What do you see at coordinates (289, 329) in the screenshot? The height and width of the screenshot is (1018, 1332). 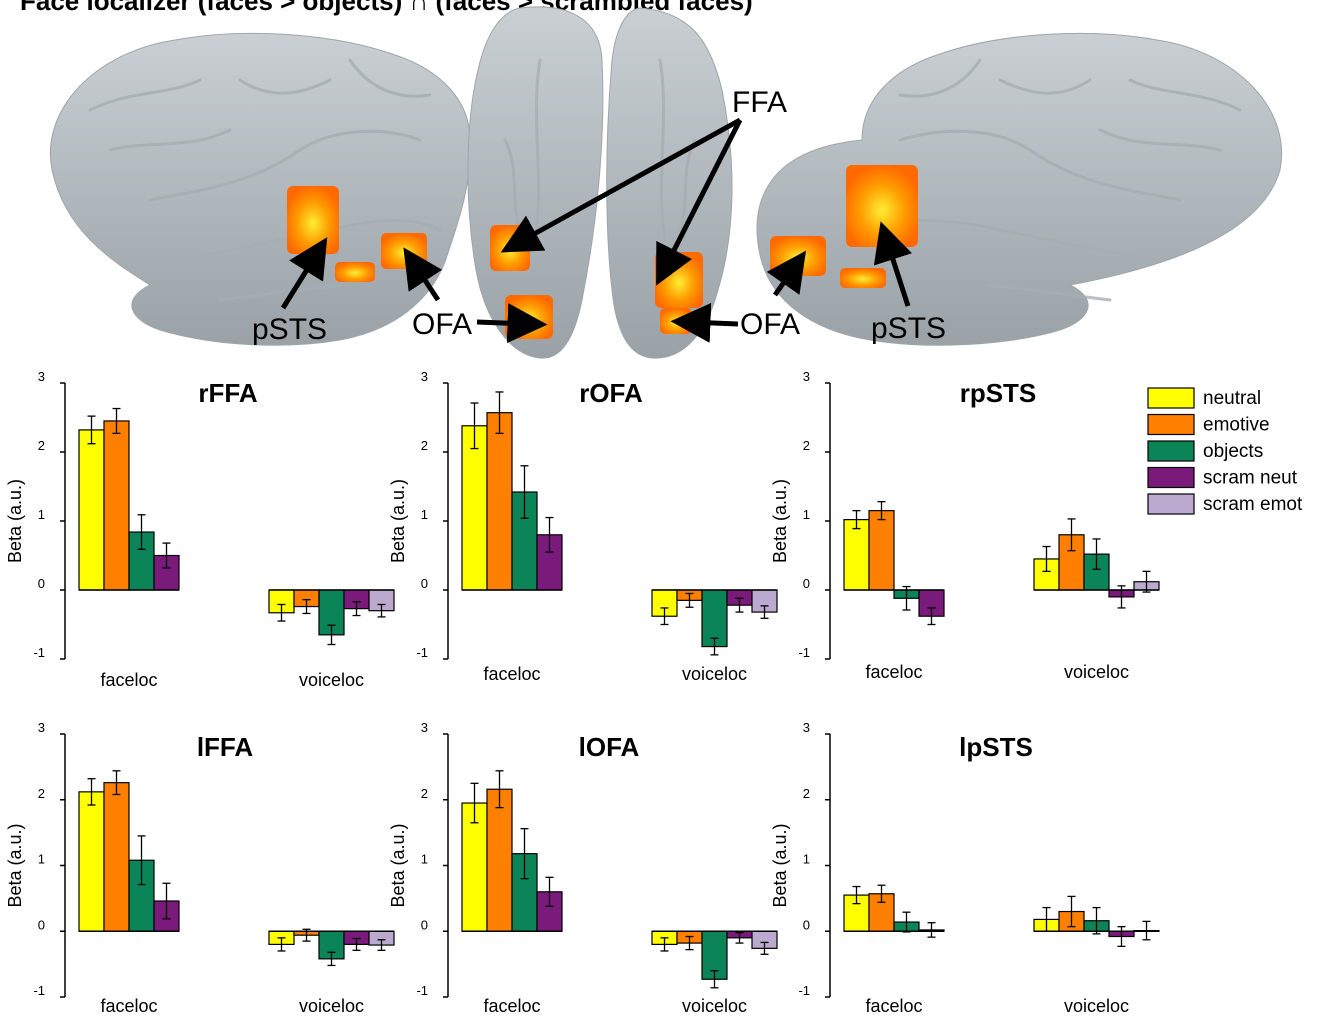 I see `label-psts-left: pSTS` at bounding box center [289, 329].